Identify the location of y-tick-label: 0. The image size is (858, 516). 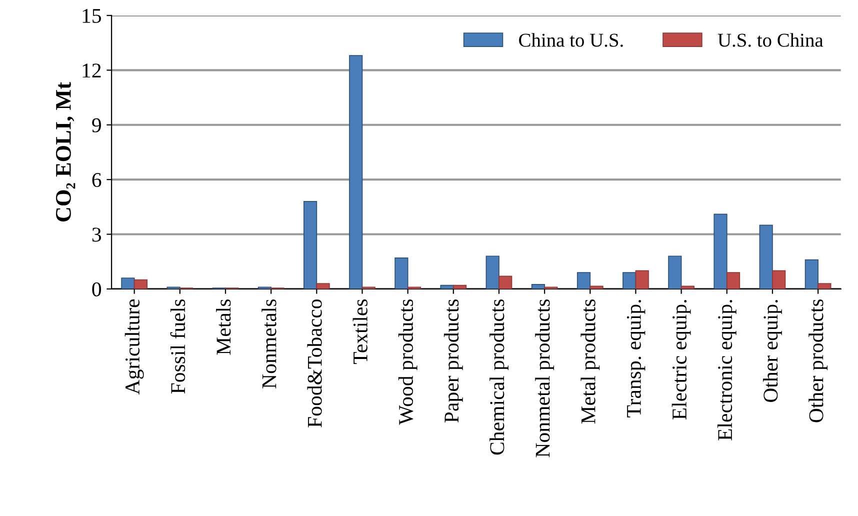
(97, 289).